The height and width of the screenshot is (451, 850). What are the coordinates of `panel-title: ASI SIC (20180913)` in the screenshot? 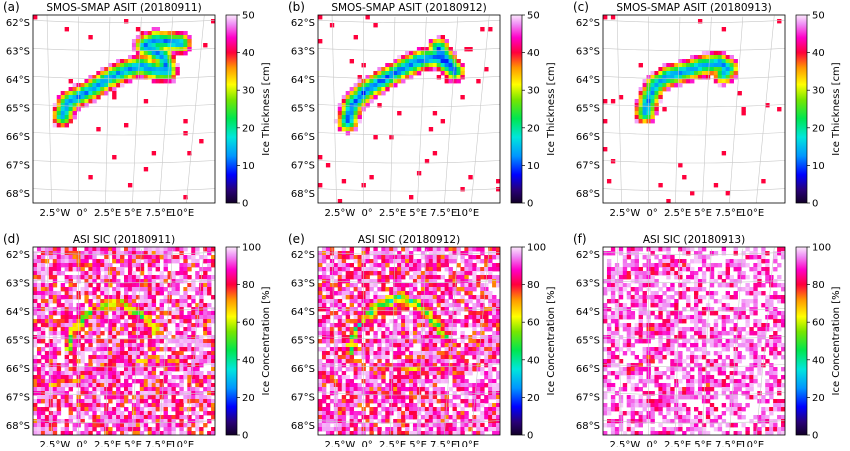 It's located at (694, 240).